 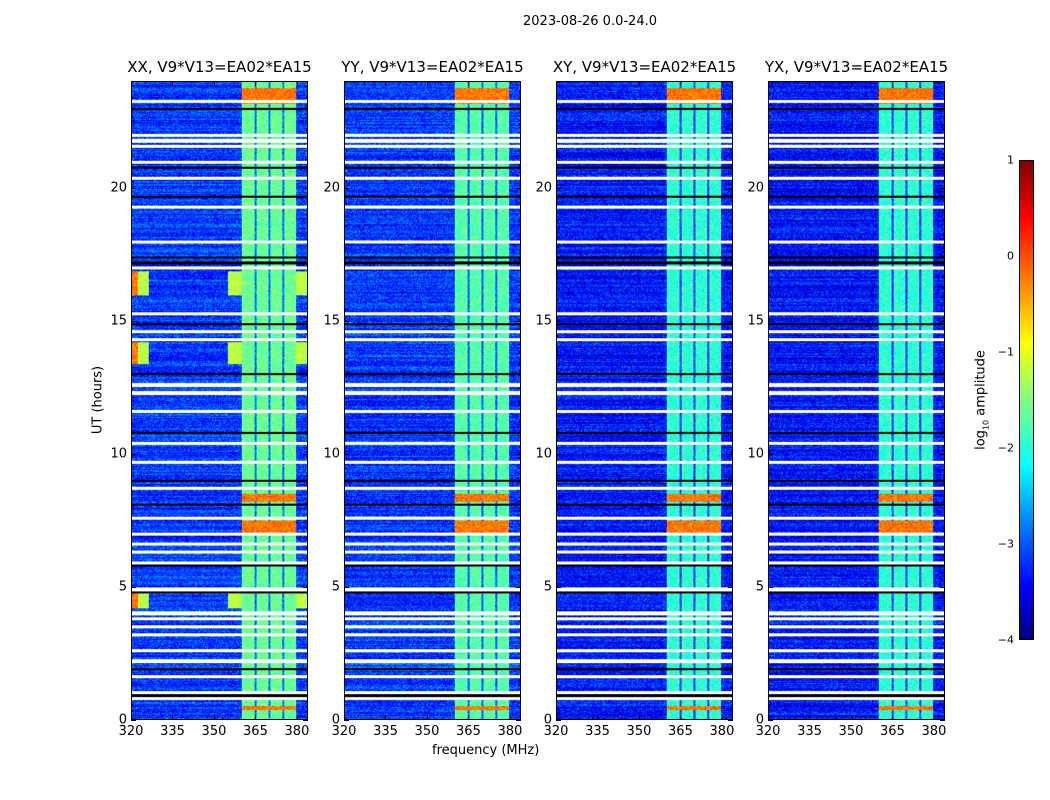 What do you see at coordinates (486, 750) in the screenshot?
I see `x-axis-label: frequency (MHz)` at bounding box center [486, 750].